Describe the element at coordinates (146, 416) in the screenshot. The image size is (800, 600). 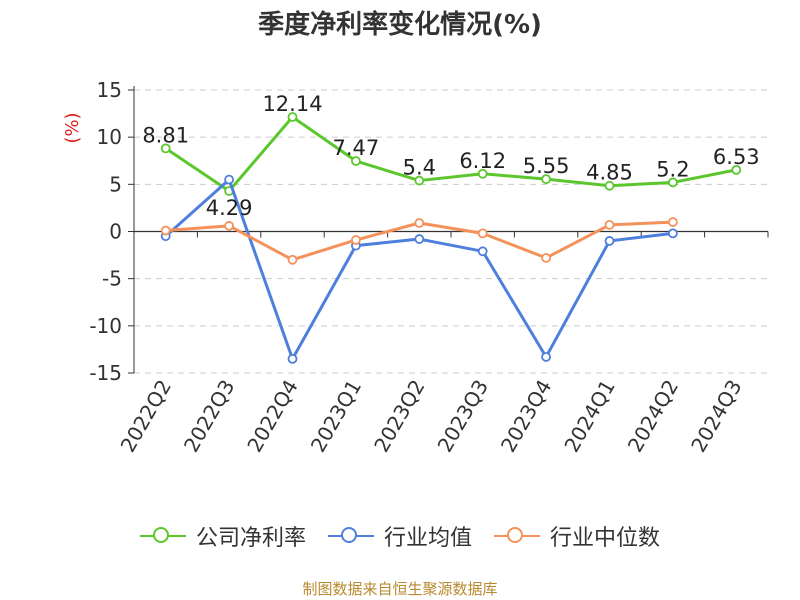
I see `x-tick-label: 2022Q2` at that location.